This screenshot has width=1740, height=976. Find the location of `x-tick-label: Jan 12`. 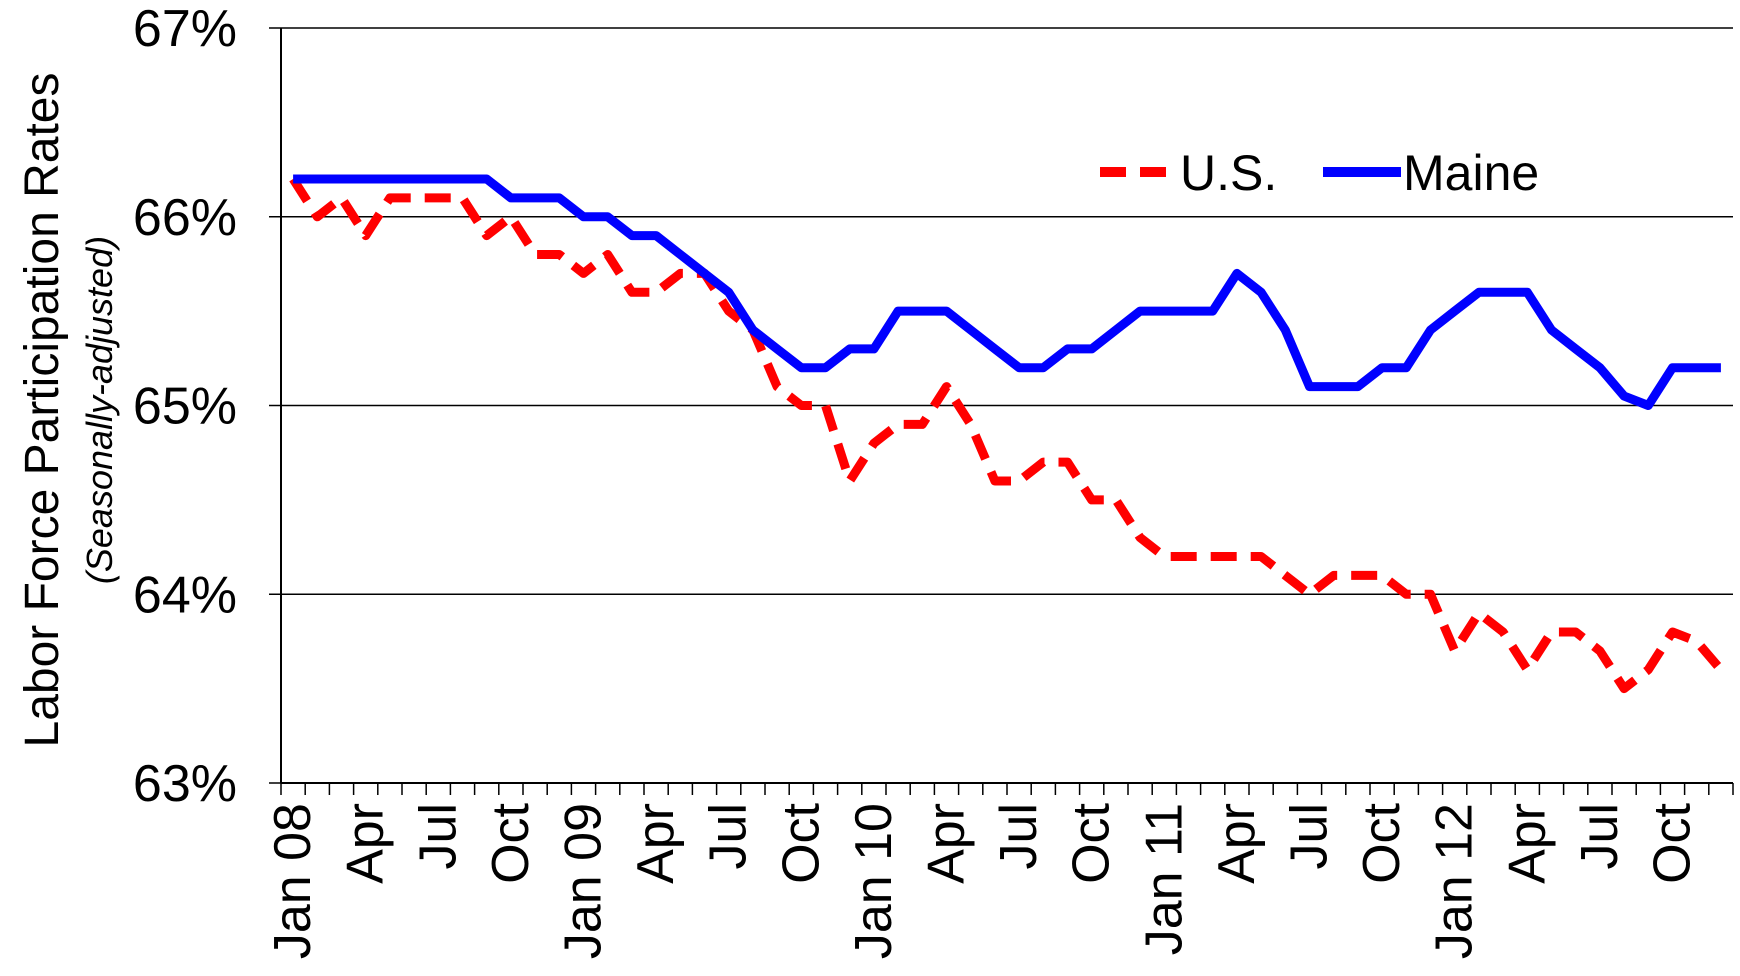

x-tick-label: Jan 12 is located at coordinates (1455, 881).